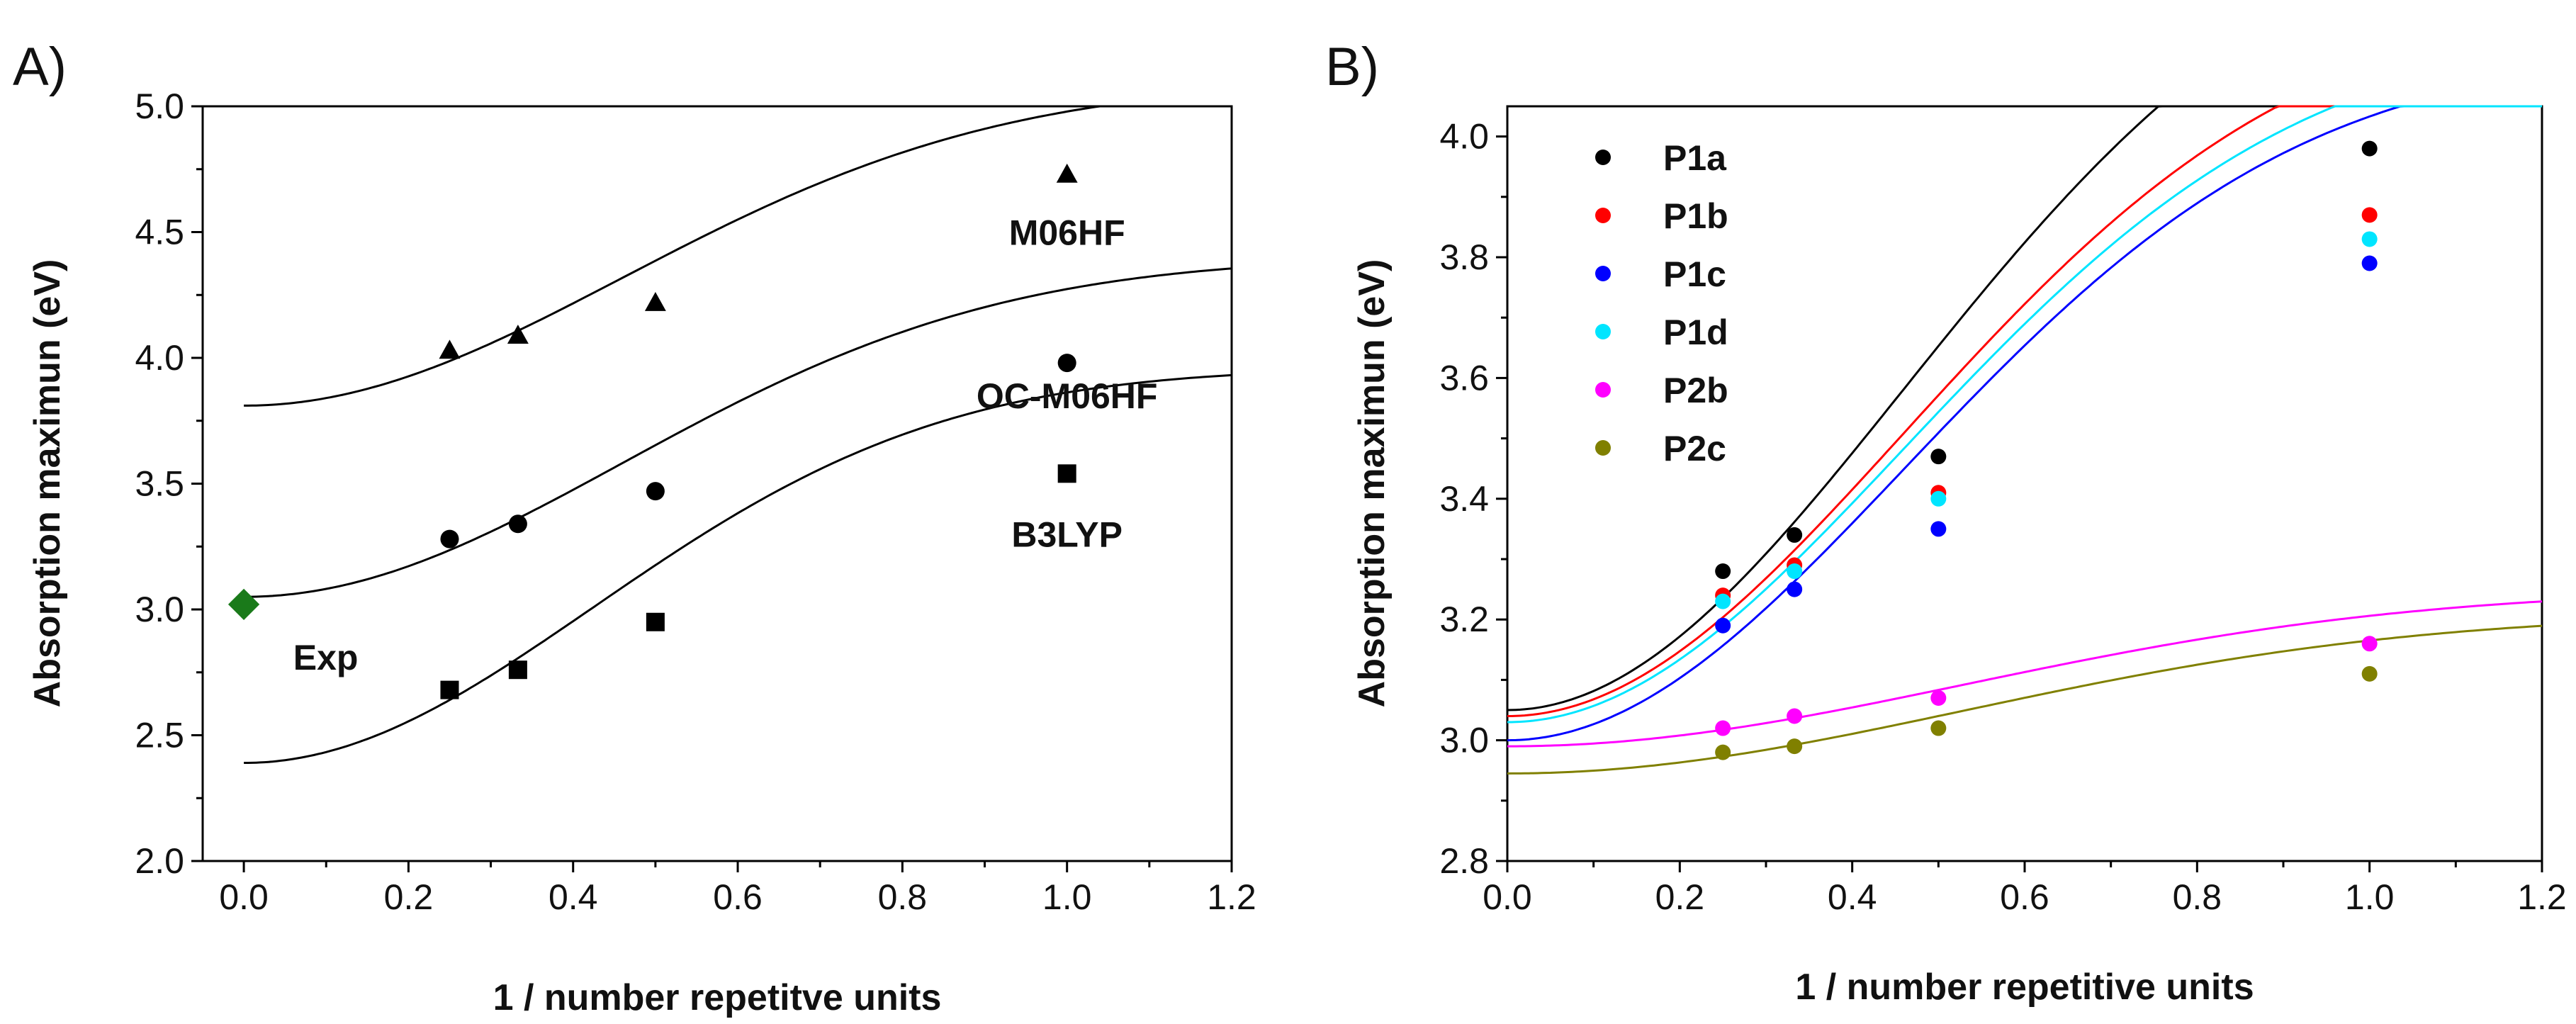  Describe the element at coordinates (159, 861) in the screenshot. I see `y-tick-label: 2.0` at that location.